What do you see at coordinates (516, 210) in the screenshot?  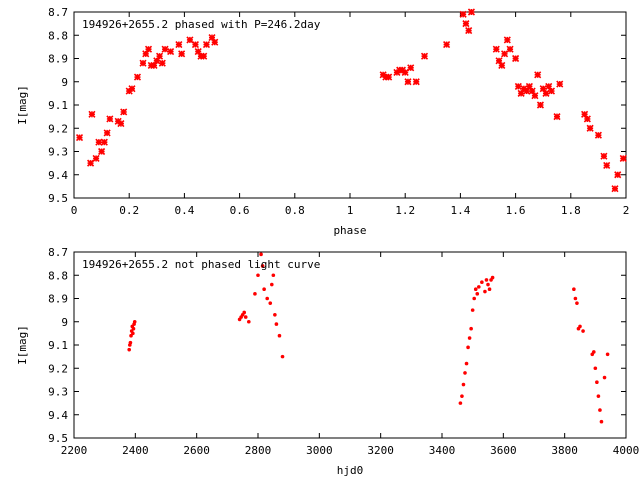 I see `x-tick-label: 1.6` at bounding box center [516, 210].